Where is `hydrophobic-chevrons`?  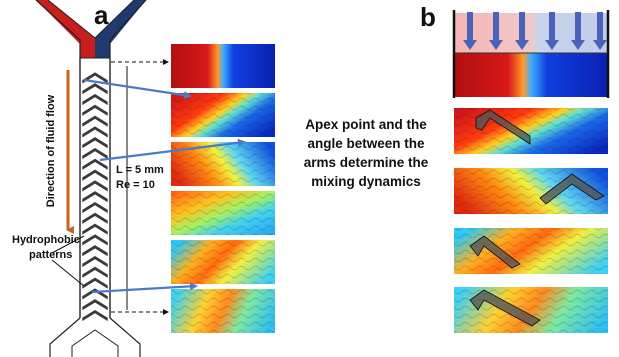
hydrophobic-chevrons is located at coordinates (95, 197).